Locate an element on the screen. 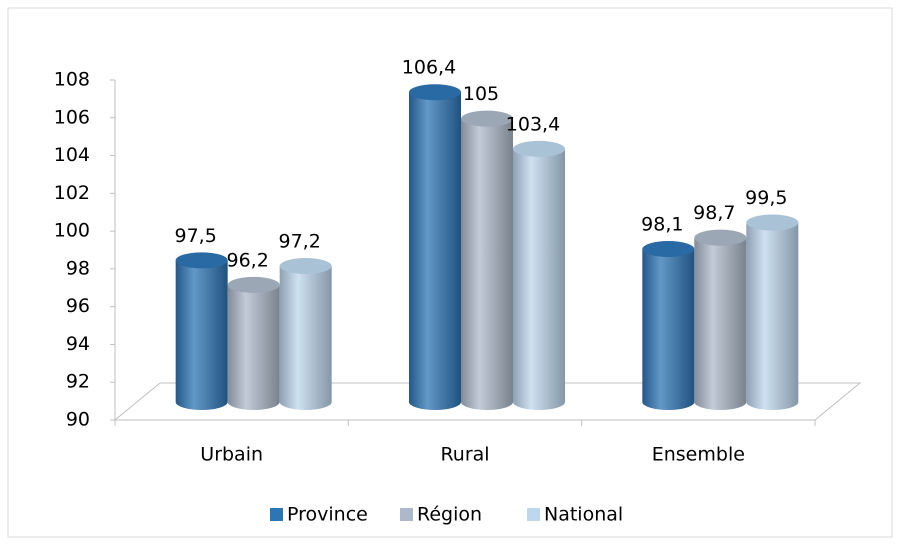 The width and height of the screenshot is (901, 546). legend-label: Province is located at coordinates (327, 515).